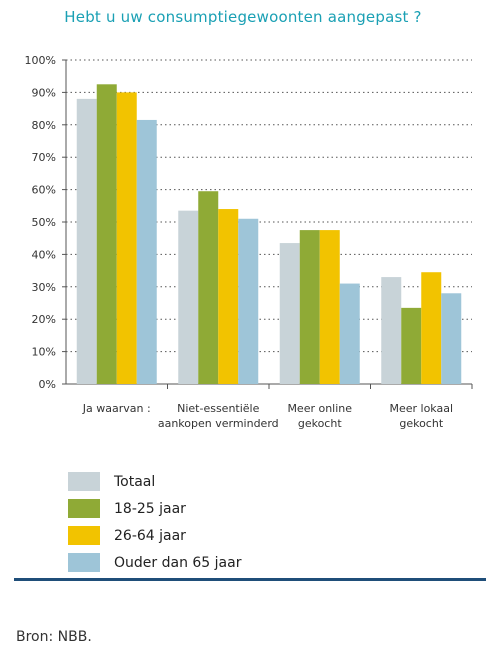 The image size is (486, 661). Describe the element at coordinates (421, 416) in the screenshot. I see `x-tick-label: Meer lokaal gekocht` at that location.